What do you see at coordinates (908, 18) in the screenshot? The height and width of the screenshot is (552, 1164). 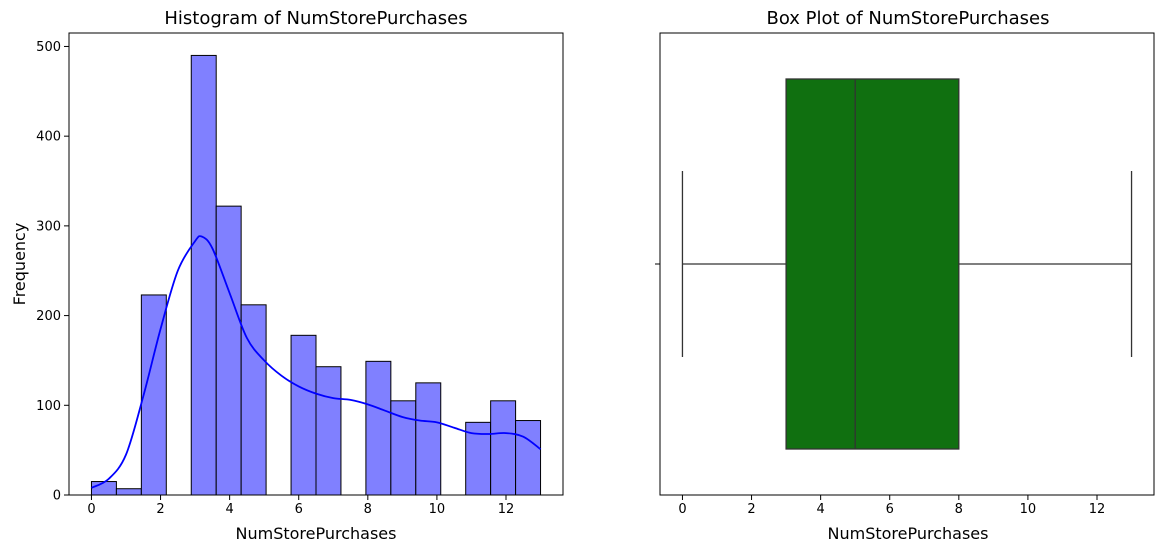 I see `boxplot-title: Box Plot of NumStorePurchases` at bounding box center [908, 18].